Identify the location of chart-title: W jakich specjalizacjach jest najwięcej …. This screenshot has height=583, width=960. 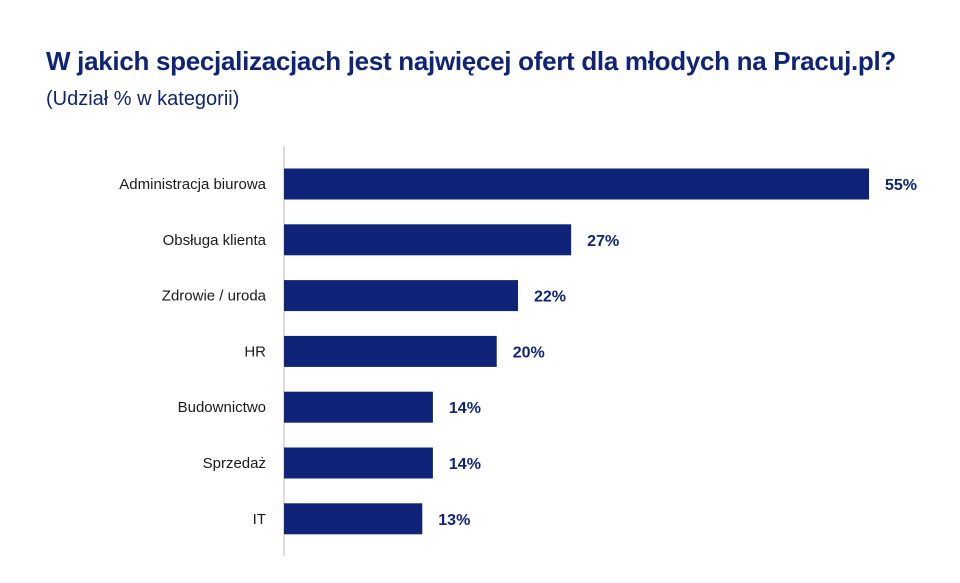
(471, 61).